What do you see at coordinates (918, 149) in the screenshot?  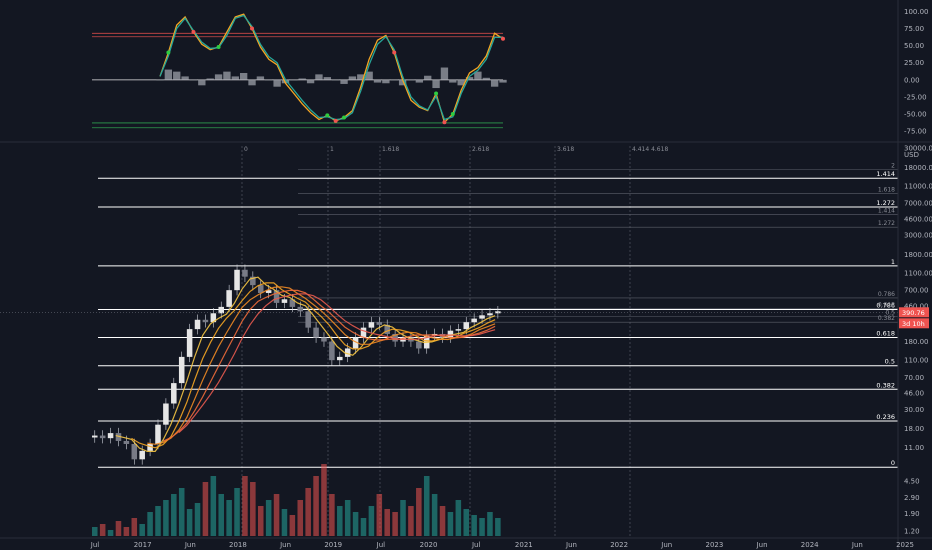 I see `price-y-tick-label: 30000.00` at bounding box center [918, 149].